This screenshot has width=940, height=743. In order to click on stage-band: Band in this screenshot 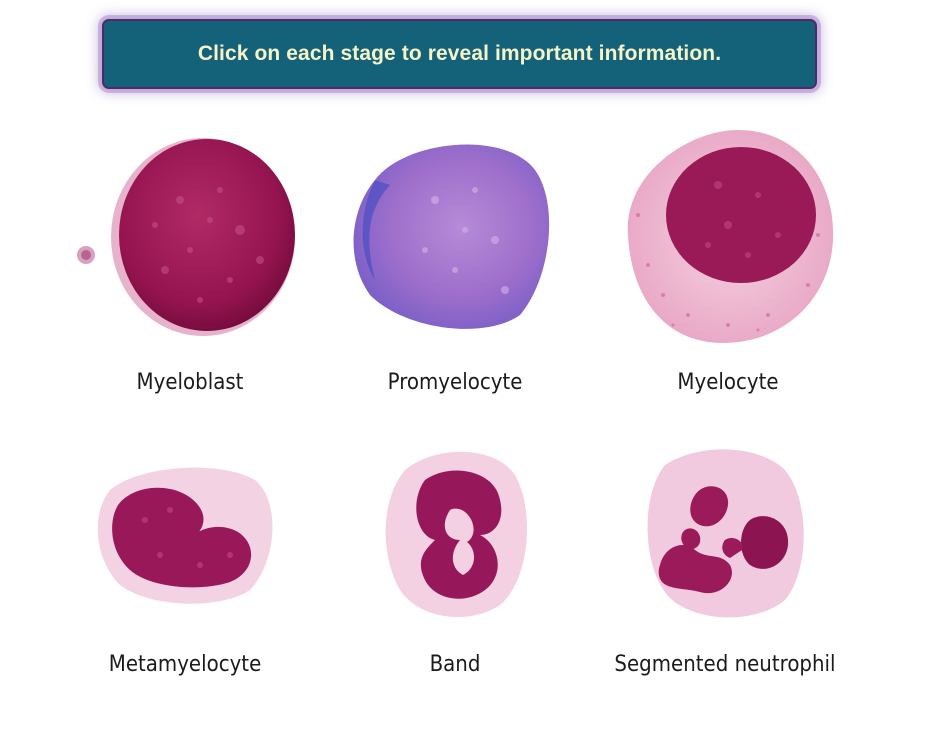, I will do `click(455, 565)`.